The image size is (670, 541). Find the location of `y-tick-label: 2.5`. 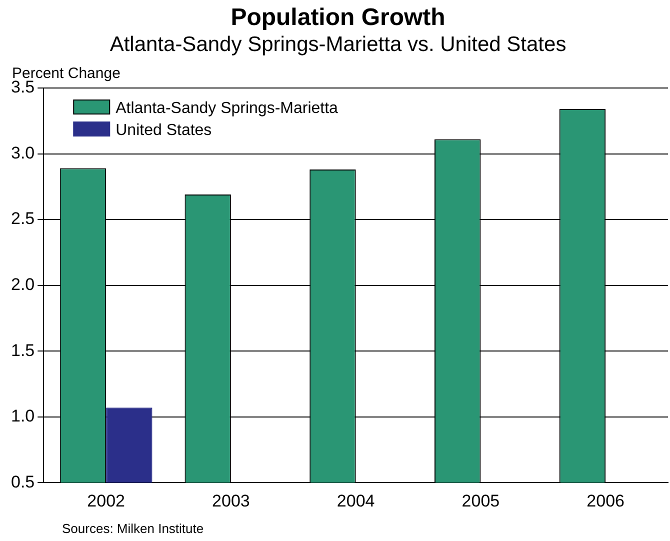

y-tick-label: 2.5 is located at coordinates (22, 218).